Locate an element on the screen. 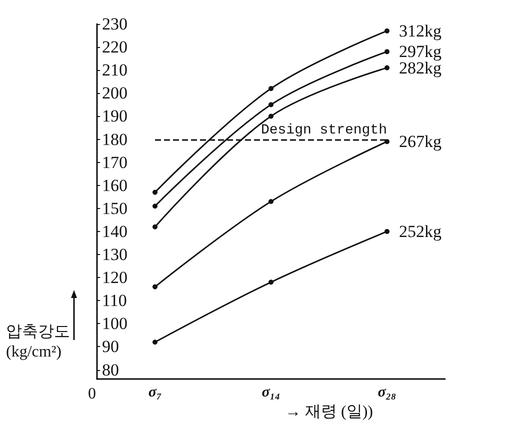 This screenshot has height=423, width=517. y-tick-label: 80 is located at coordinates (110, 370).